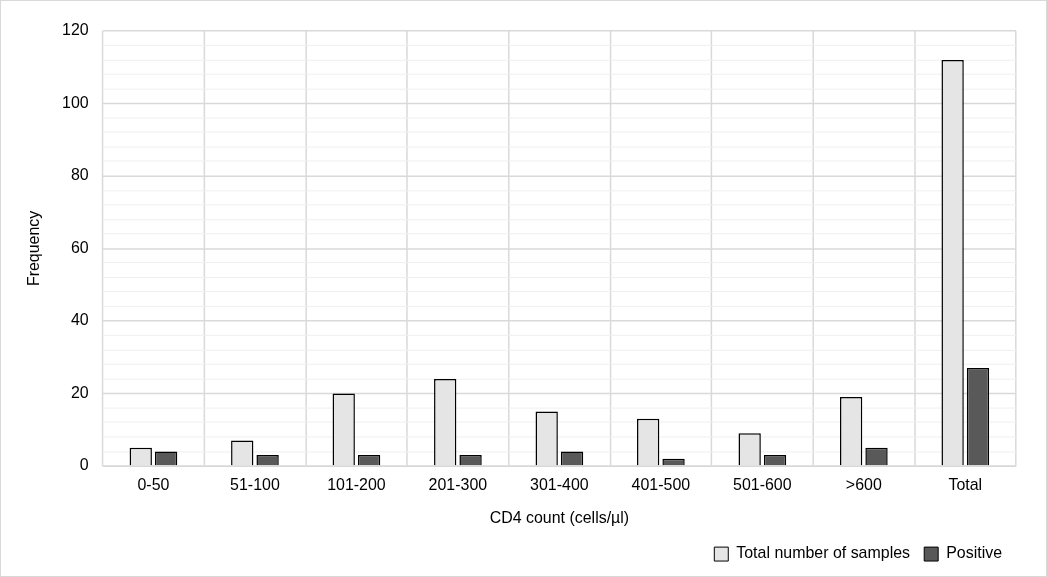 The height and width of the screenshot is (577, 1047). What do you see at coordinates (153, 484) in the screenshot?
I see `x-tick-label: 0-50` at bounding box center [153, 484].